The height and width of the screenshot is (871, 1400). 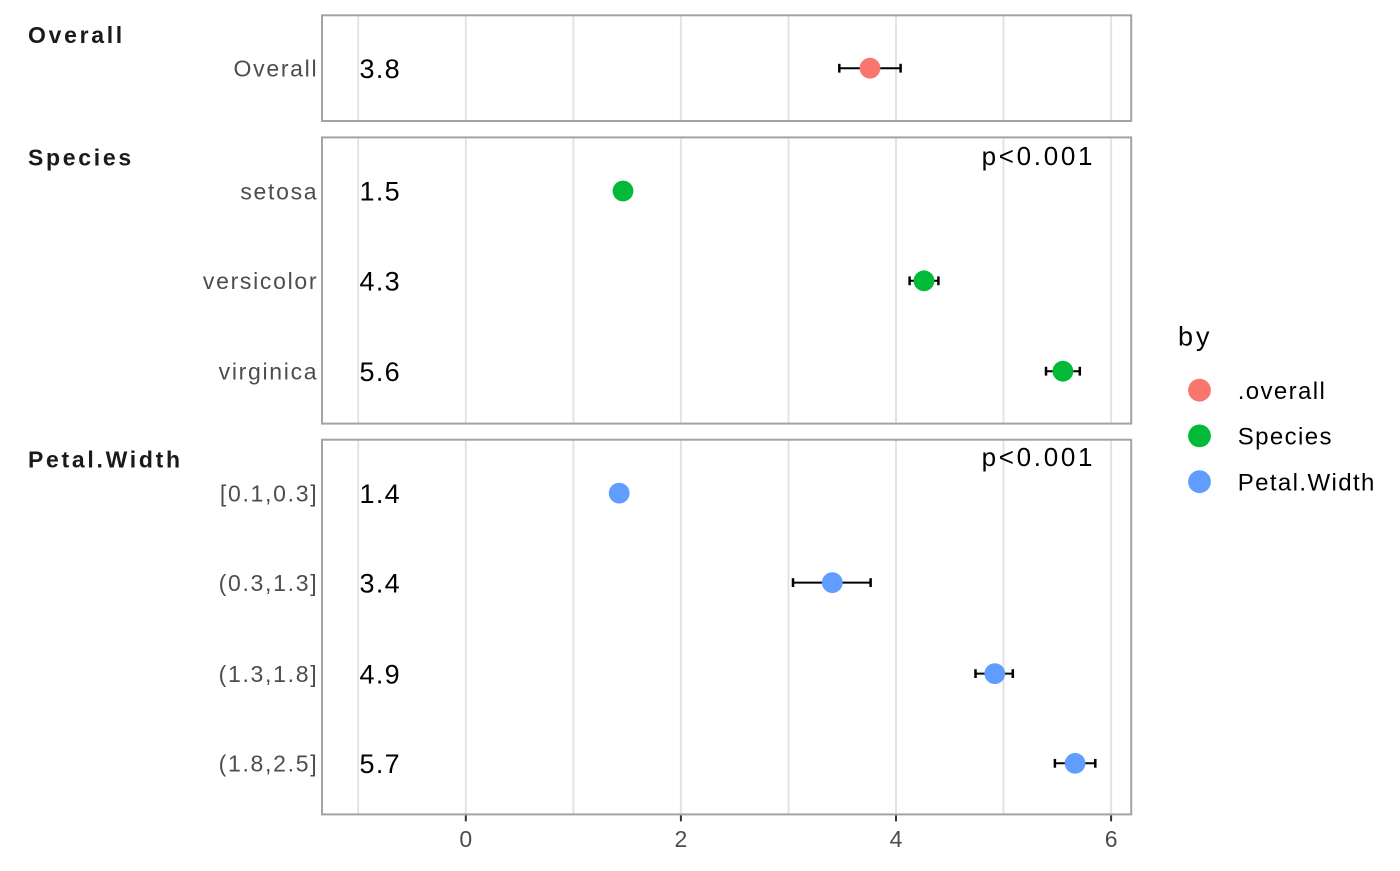 What do you see at coordinates (269, 674) in the screenshot?
I see `svg-text: (1.3,1.8]` at bounding box center [269, 674].